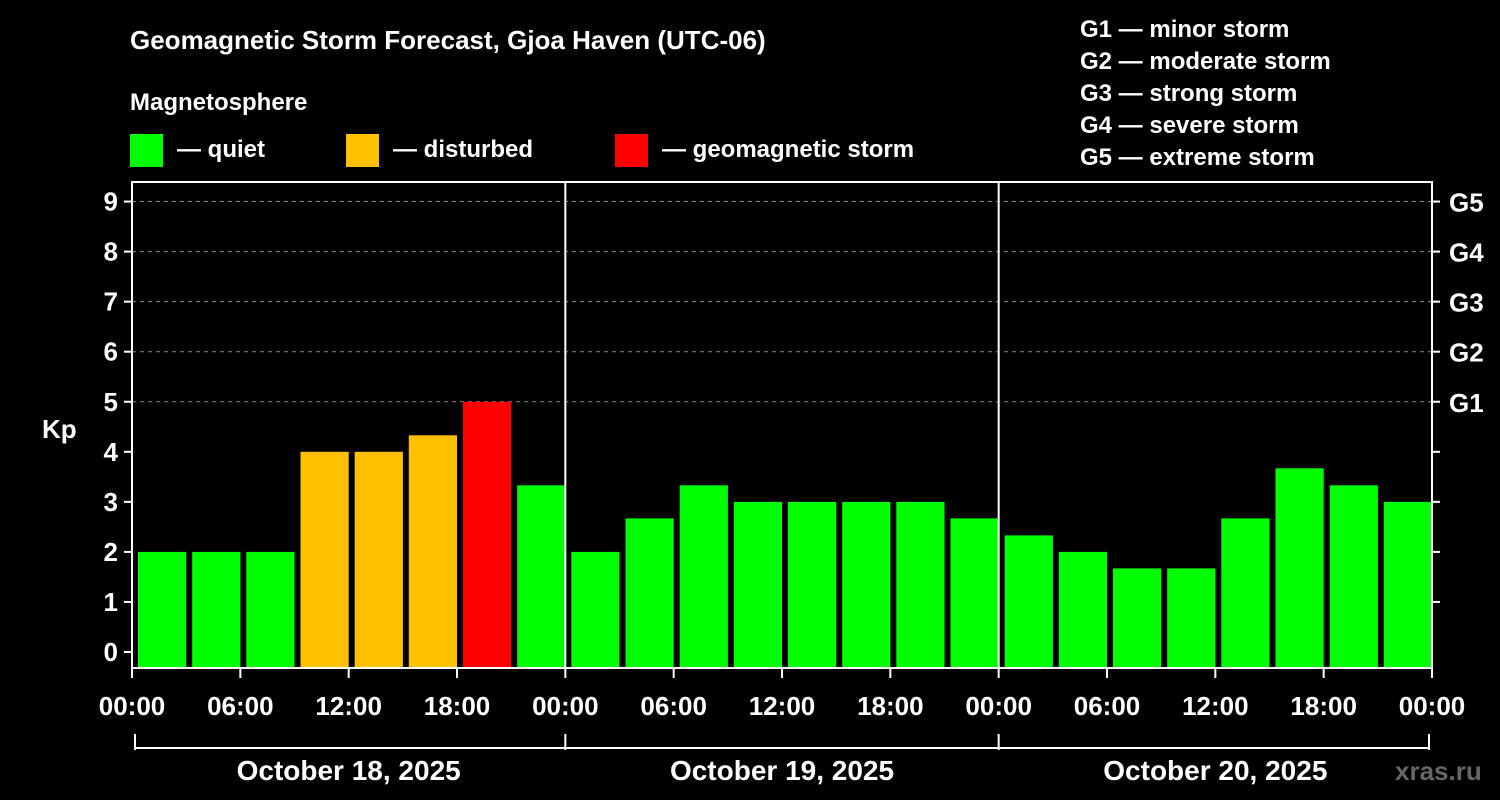 The image size is (1500, 800). Describe the element at coordinates (1188, 93) in the screenshot. I see `scale-legend-item-2: G3 — strong storm` at that location.